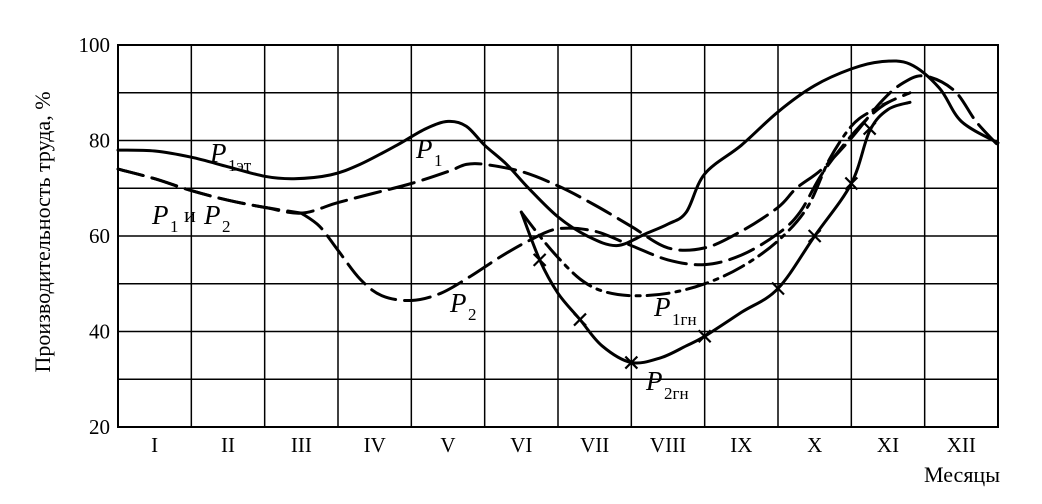  What do you see at coordinates (42, 231) in the screenshot?
I see `y-axis-label: Производительность труда, %` at bounding box center [42, 231].